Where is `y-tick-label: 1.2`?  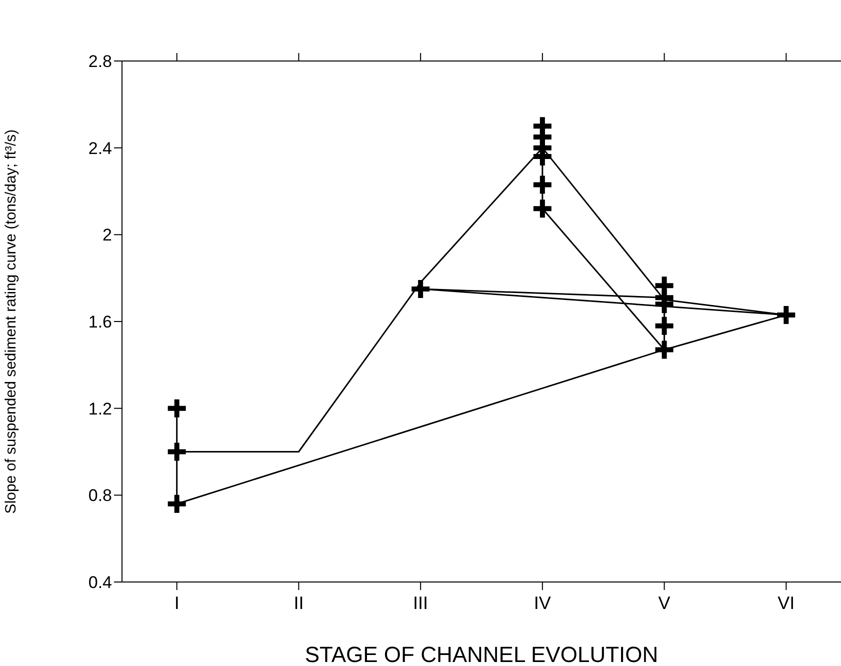
y-tick-label: 1.2 is located at coordinates (100, 408).